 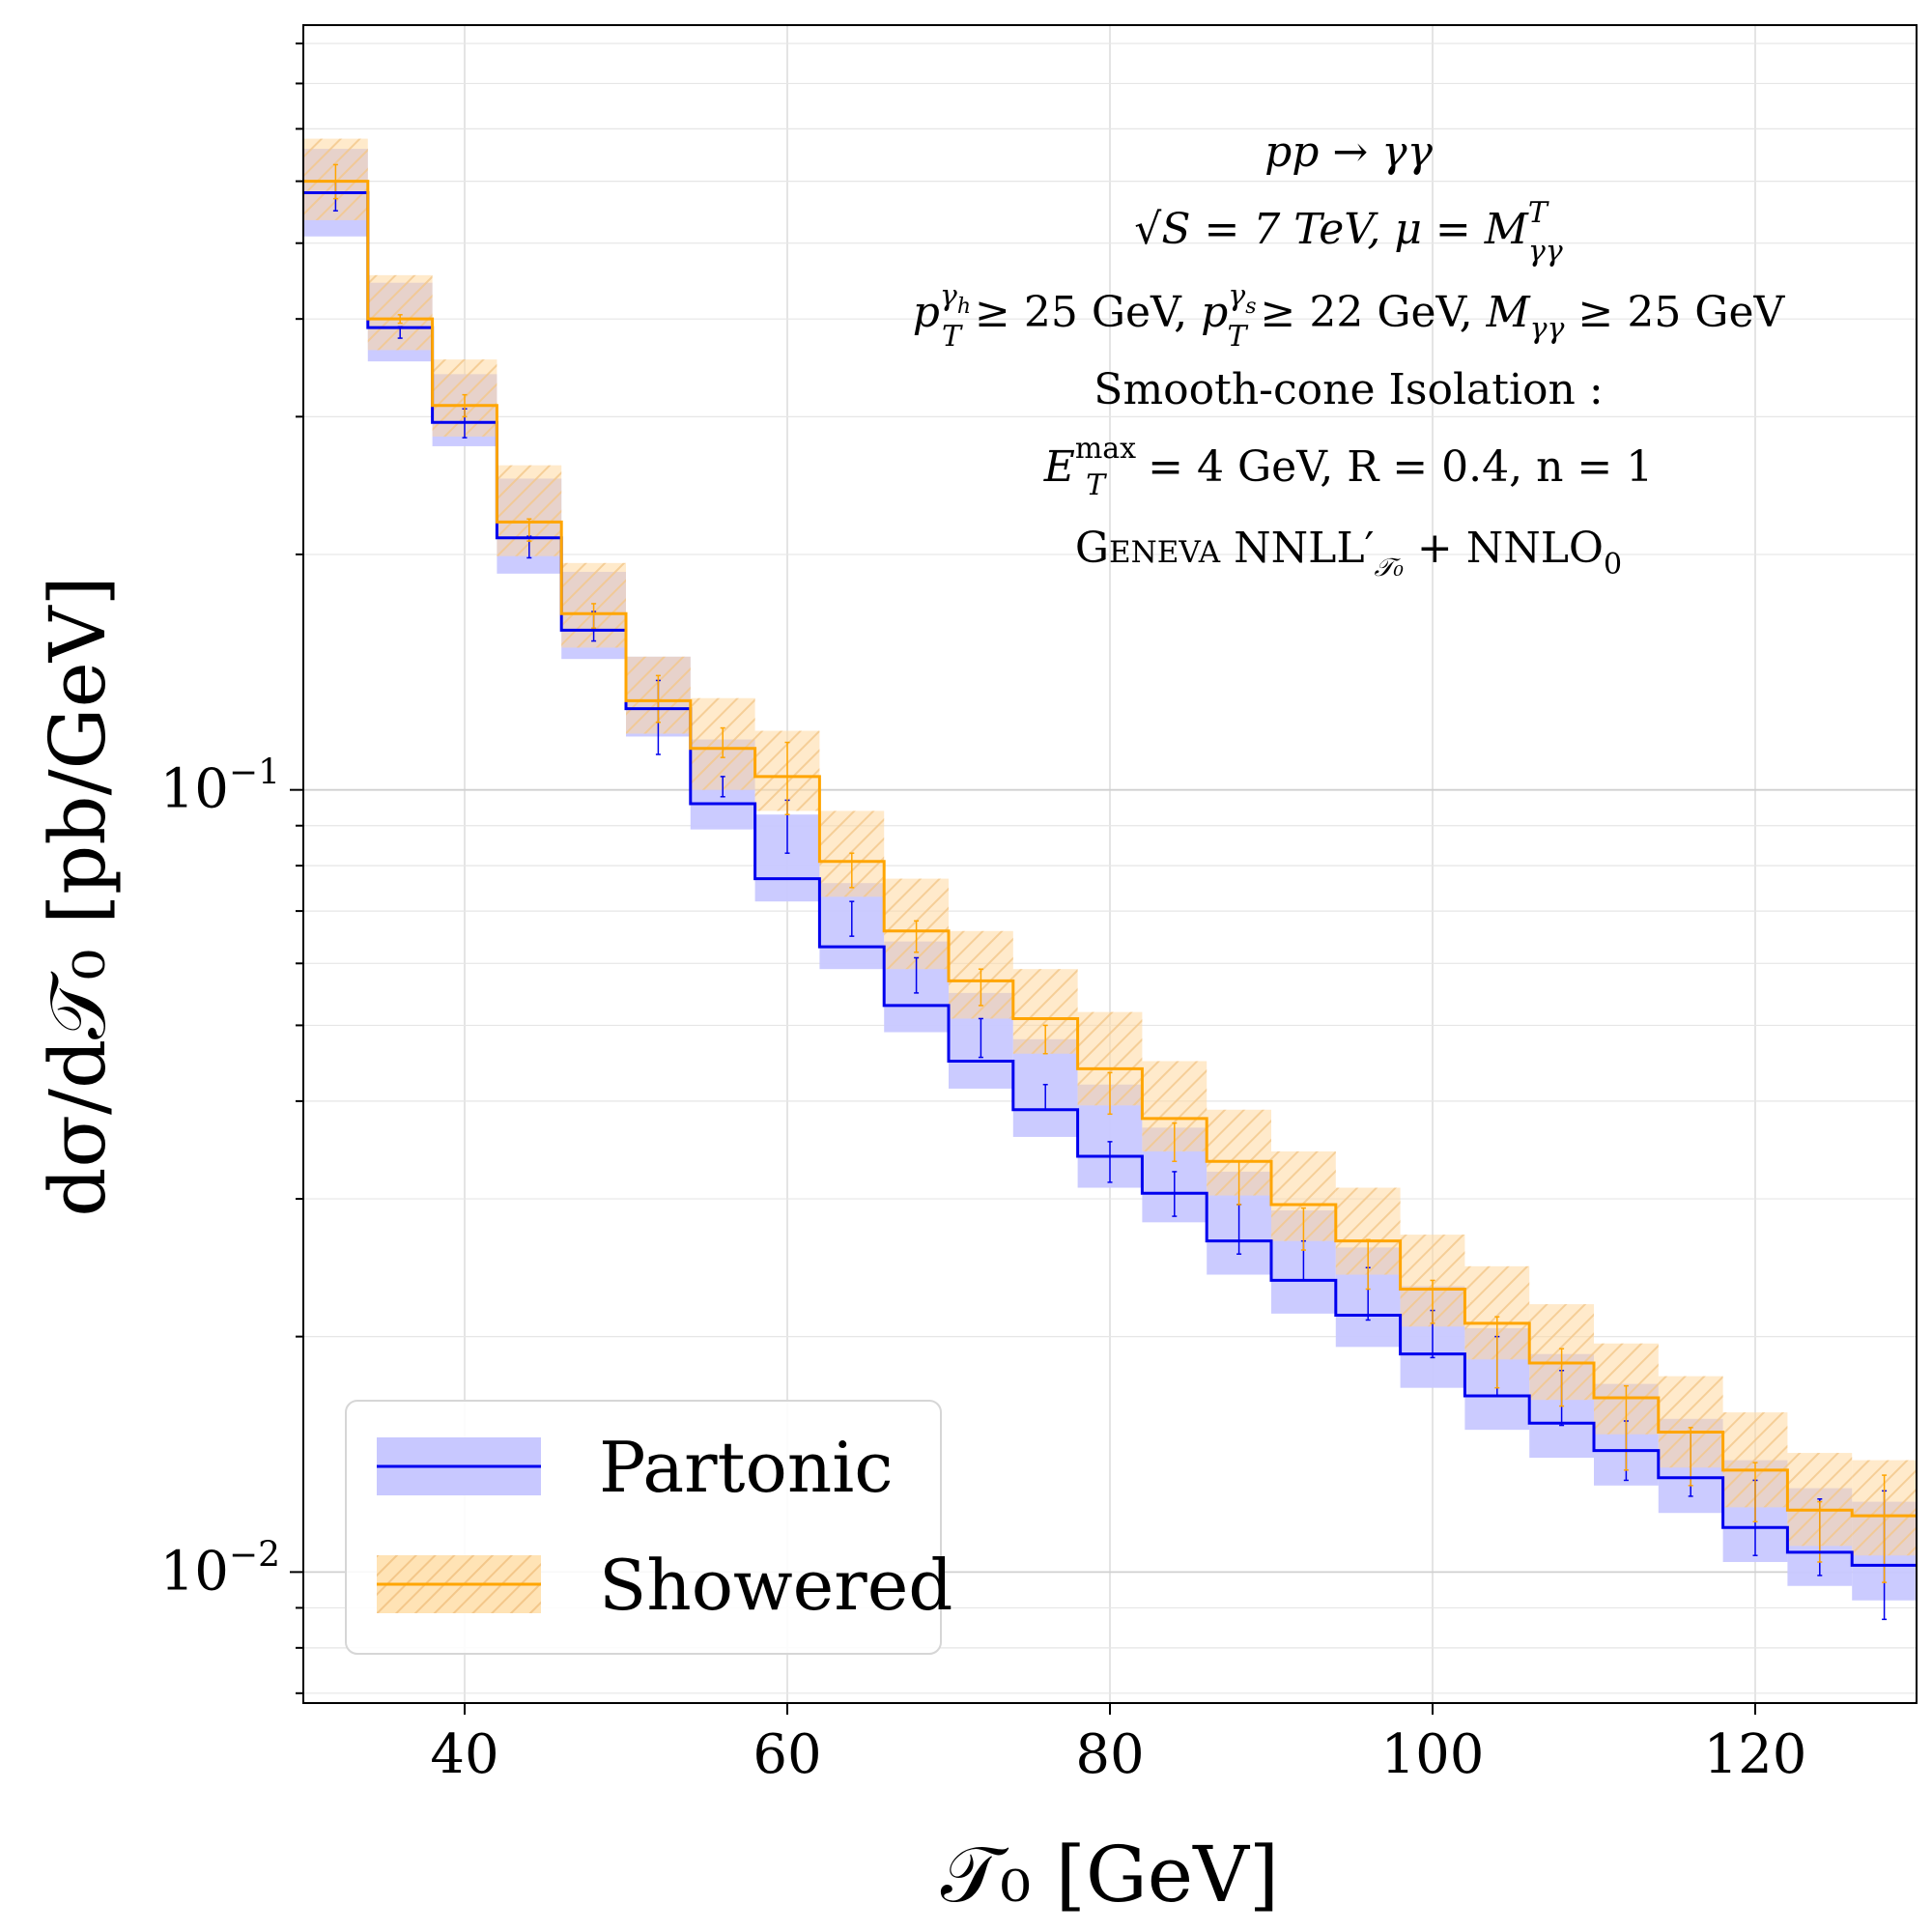 What do you see at coordinates (464, 1754) in the screenshot?
I see `x-tick-label: 40` at bounding box center [464, 1754].